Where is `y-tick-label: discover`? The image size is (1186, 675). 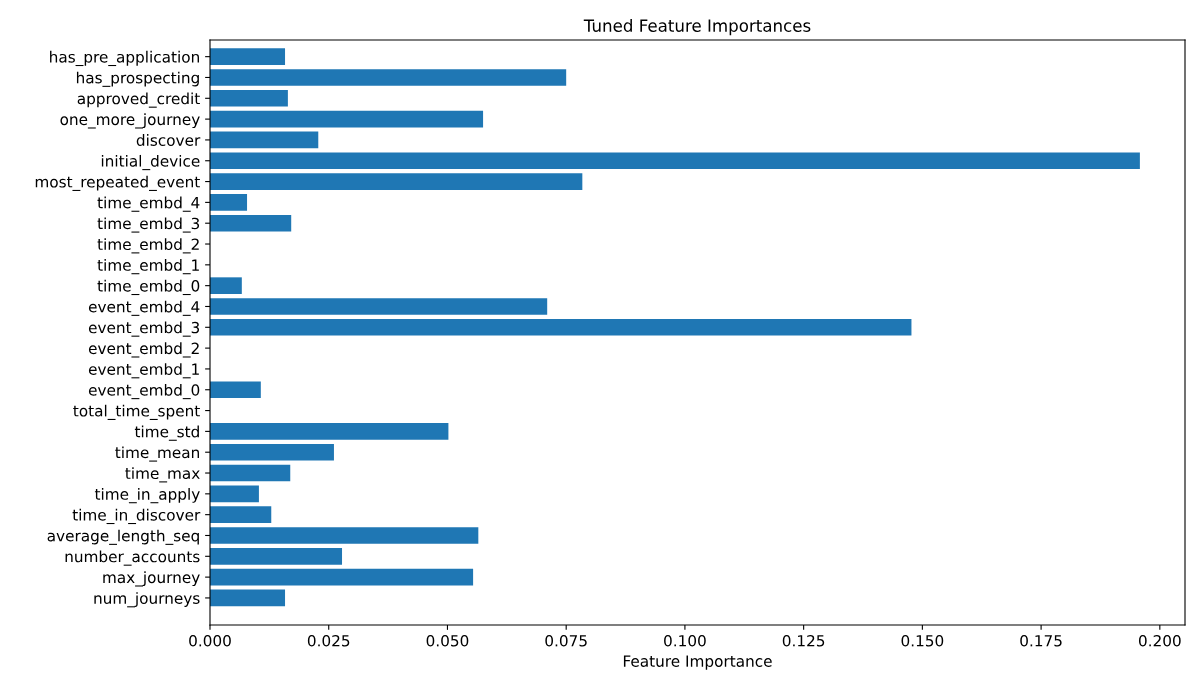 y-tick-label: discover is located at coordinates (168, 140).